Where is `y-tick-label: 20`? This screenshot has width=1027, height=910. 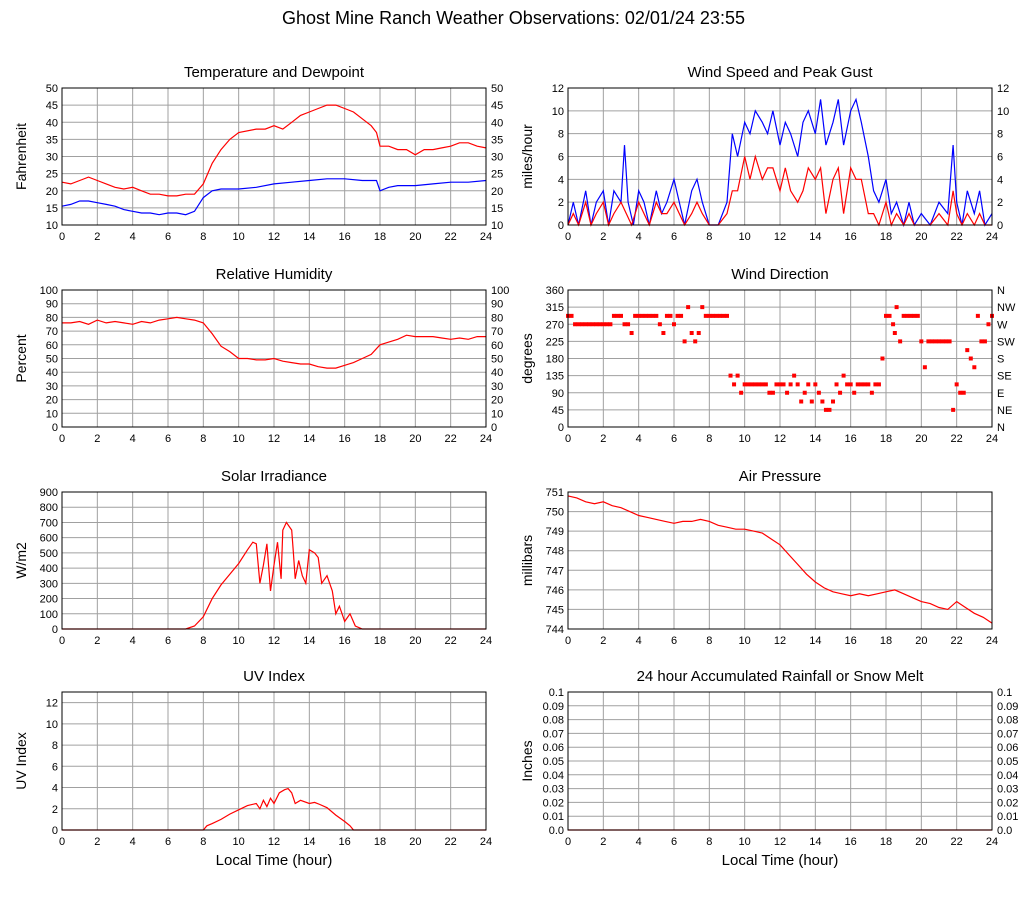 y-tick-label: 20 is located at coordinates (52, 401).